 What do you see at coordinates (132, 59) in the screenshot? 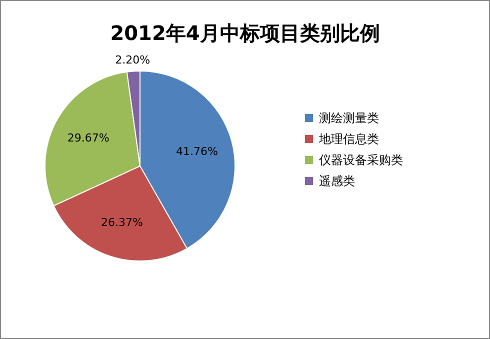
I see `data-label: 2.20%` at bounding box center [132, 59].